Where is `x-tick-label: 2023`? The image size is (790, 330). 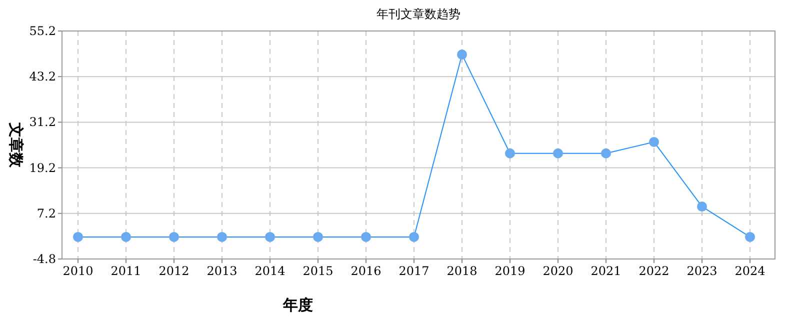 x-tick-label: 2023 is located at coordinates (702, 271).